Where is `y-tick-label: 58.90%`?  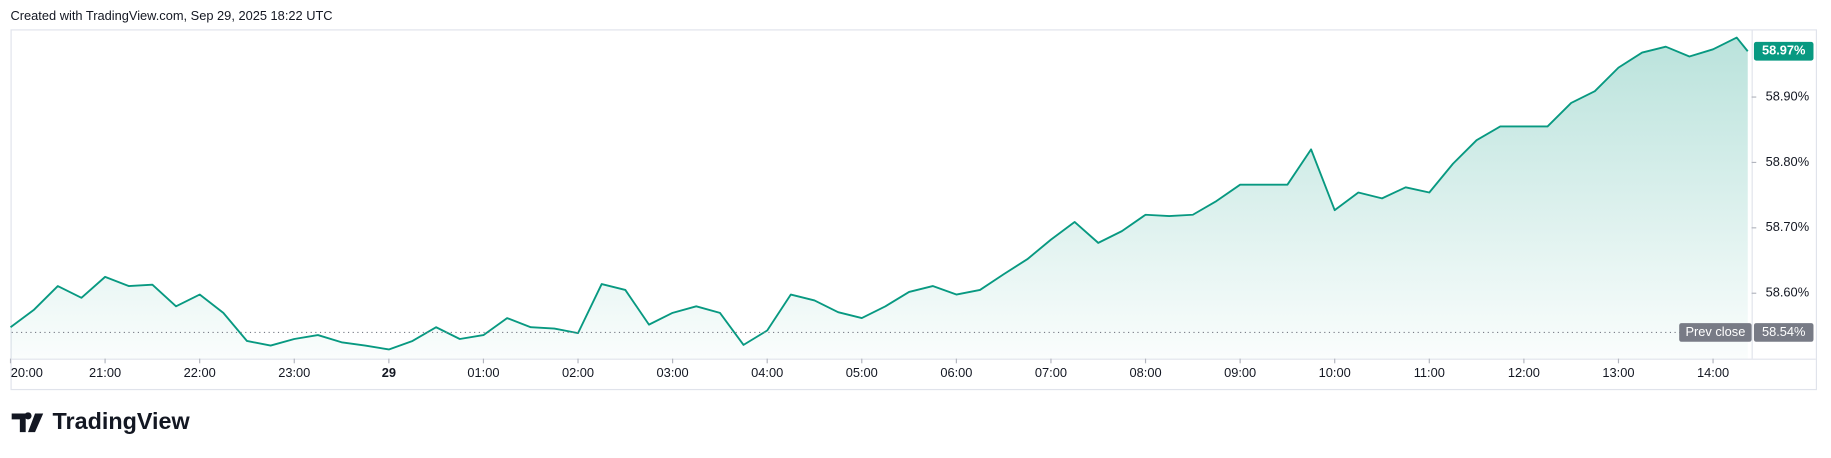 y-tick-label: 58.90% is located at coordinates (1788, 95).